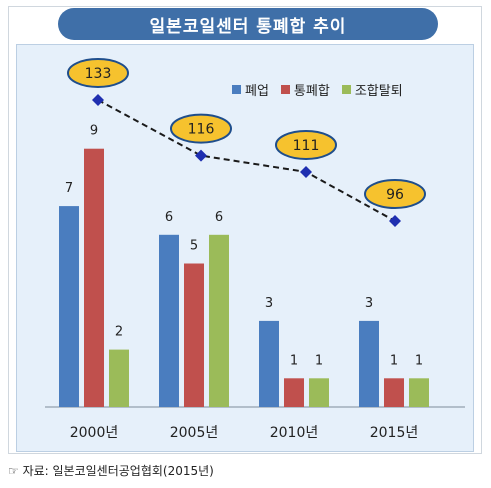  I want to click on legend-label-closure: 폐업, so click(257, 91).